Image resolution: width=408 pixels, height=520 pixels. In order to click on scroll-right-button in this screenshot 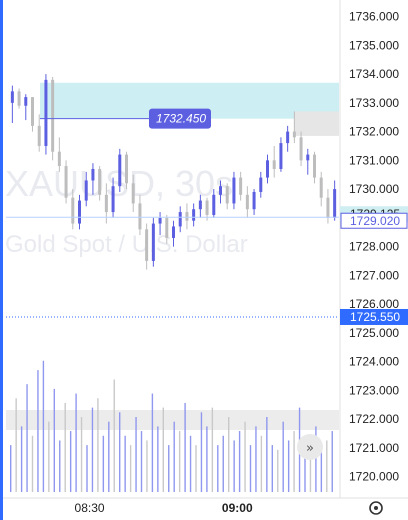, I will do `click(310, 447)`.